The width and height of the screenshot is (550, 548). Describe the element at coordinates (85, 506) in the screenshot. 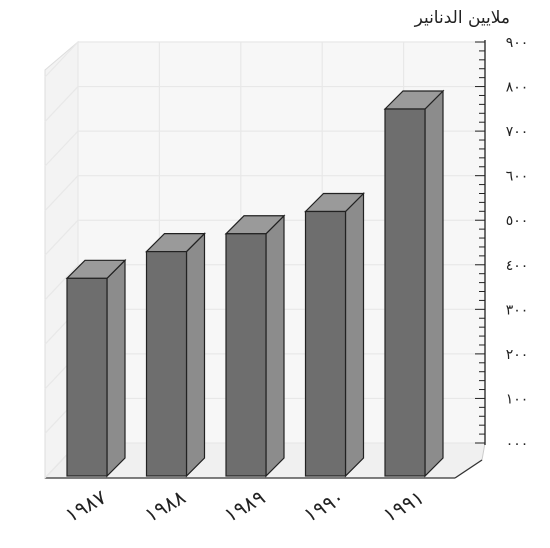

I see `x-tick-label: ١٩٨٧` at that location.